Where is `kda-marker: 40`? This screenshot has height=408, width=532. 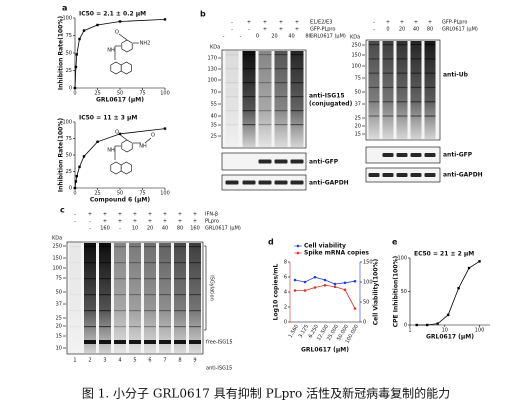 kda-marker: 40 is located at coordinates (214, 117).